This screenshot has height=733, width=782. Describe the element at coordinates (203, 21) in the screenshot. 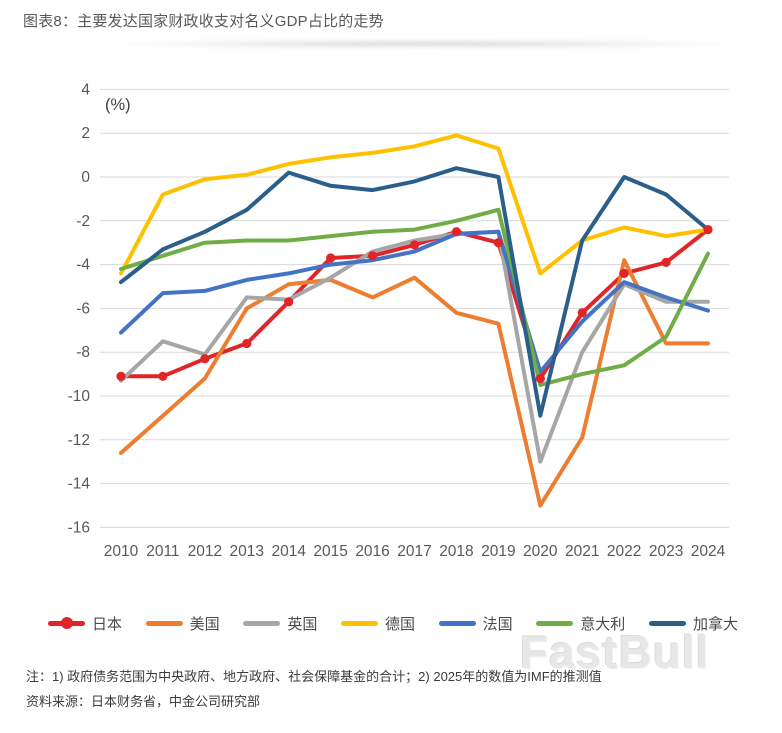

I see `chart-title: 图表8：主要发达国家财政收支对名义GDP占比的走势` at that location.